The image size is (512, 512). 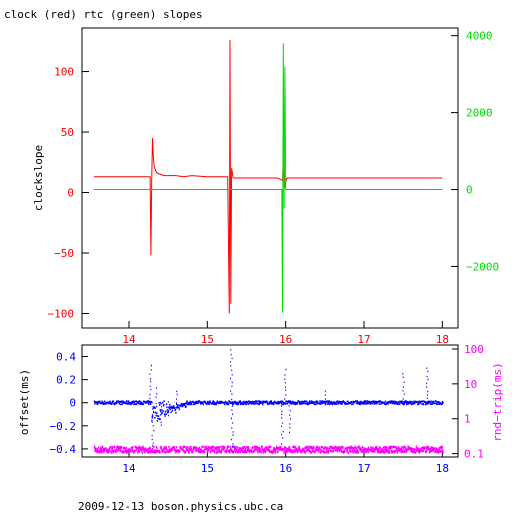 What do you see at coordinates (285, 339) in the screenshot?
I see `top-x-tick-label: 16` at bounding box center [285, 339].